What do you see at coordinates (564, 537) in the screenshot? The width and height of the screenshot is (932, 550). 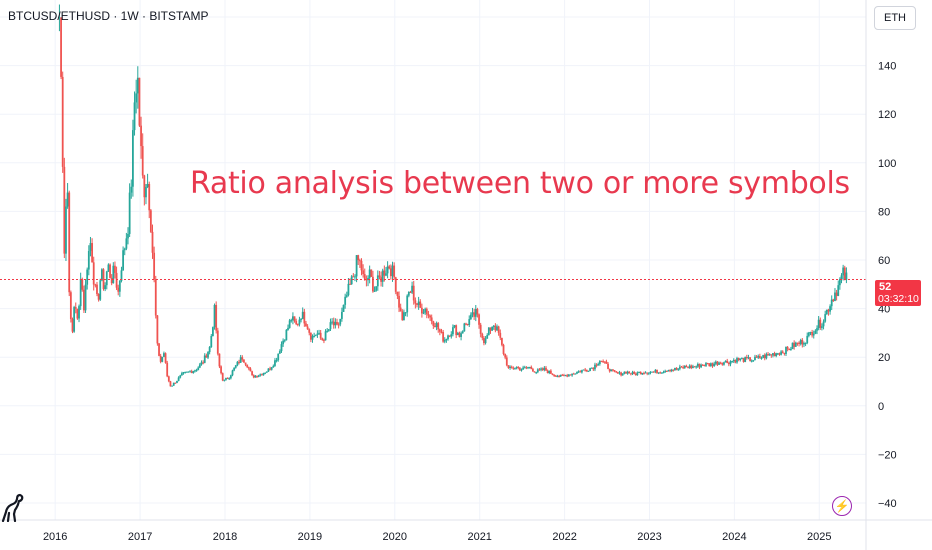 I see `x-tick-label: 2022` at bounding box center [564, 537].